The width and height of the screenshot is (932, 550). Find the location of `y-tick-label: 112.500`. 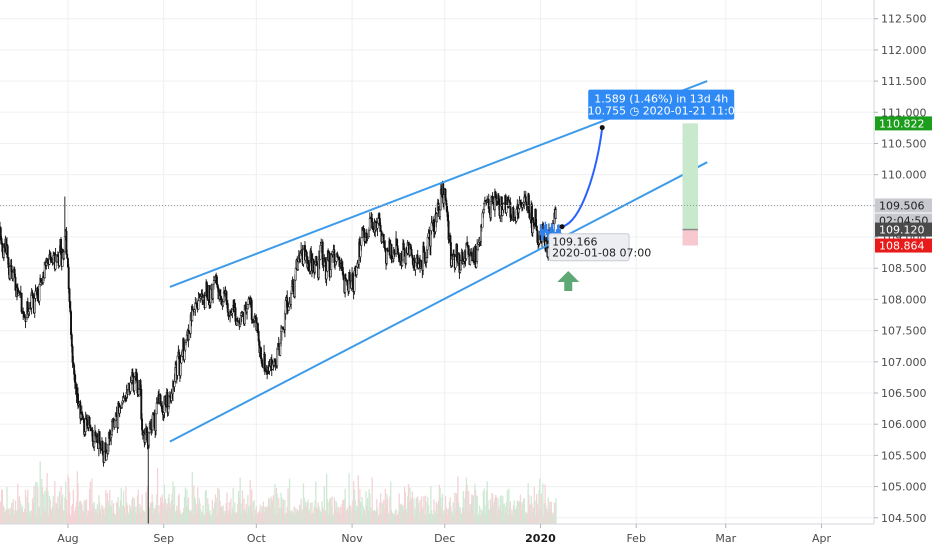

y-tick-label: 112.500 is located at coordinates (904, 19).